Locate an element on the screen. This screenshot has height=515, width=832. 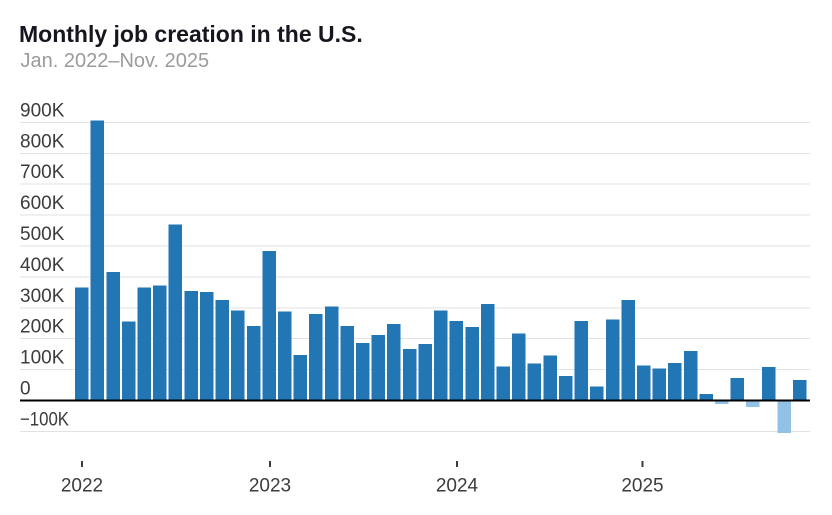
svg-text: 2024 is located at coordinates (457, 486).